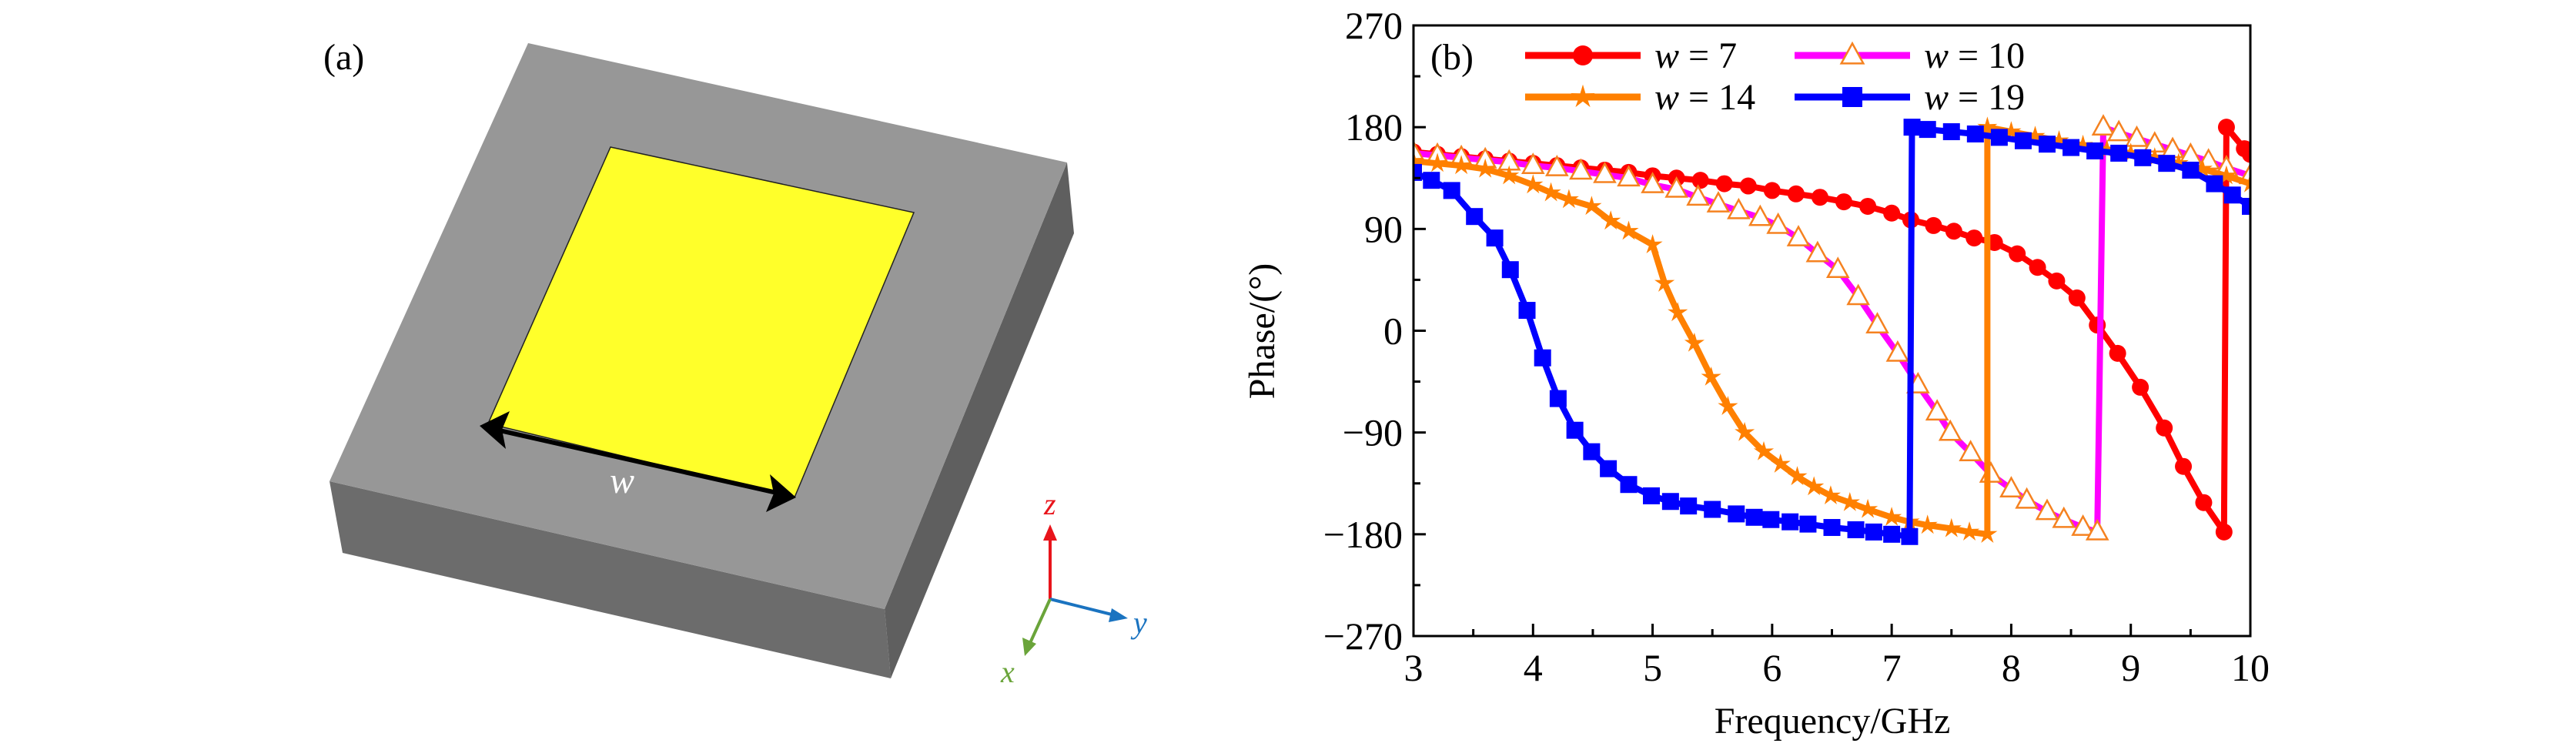  Describe the element at coordinates (1833, 721) in the screenshot. I see `x-axis-title: Frequency/GHz` at that location.